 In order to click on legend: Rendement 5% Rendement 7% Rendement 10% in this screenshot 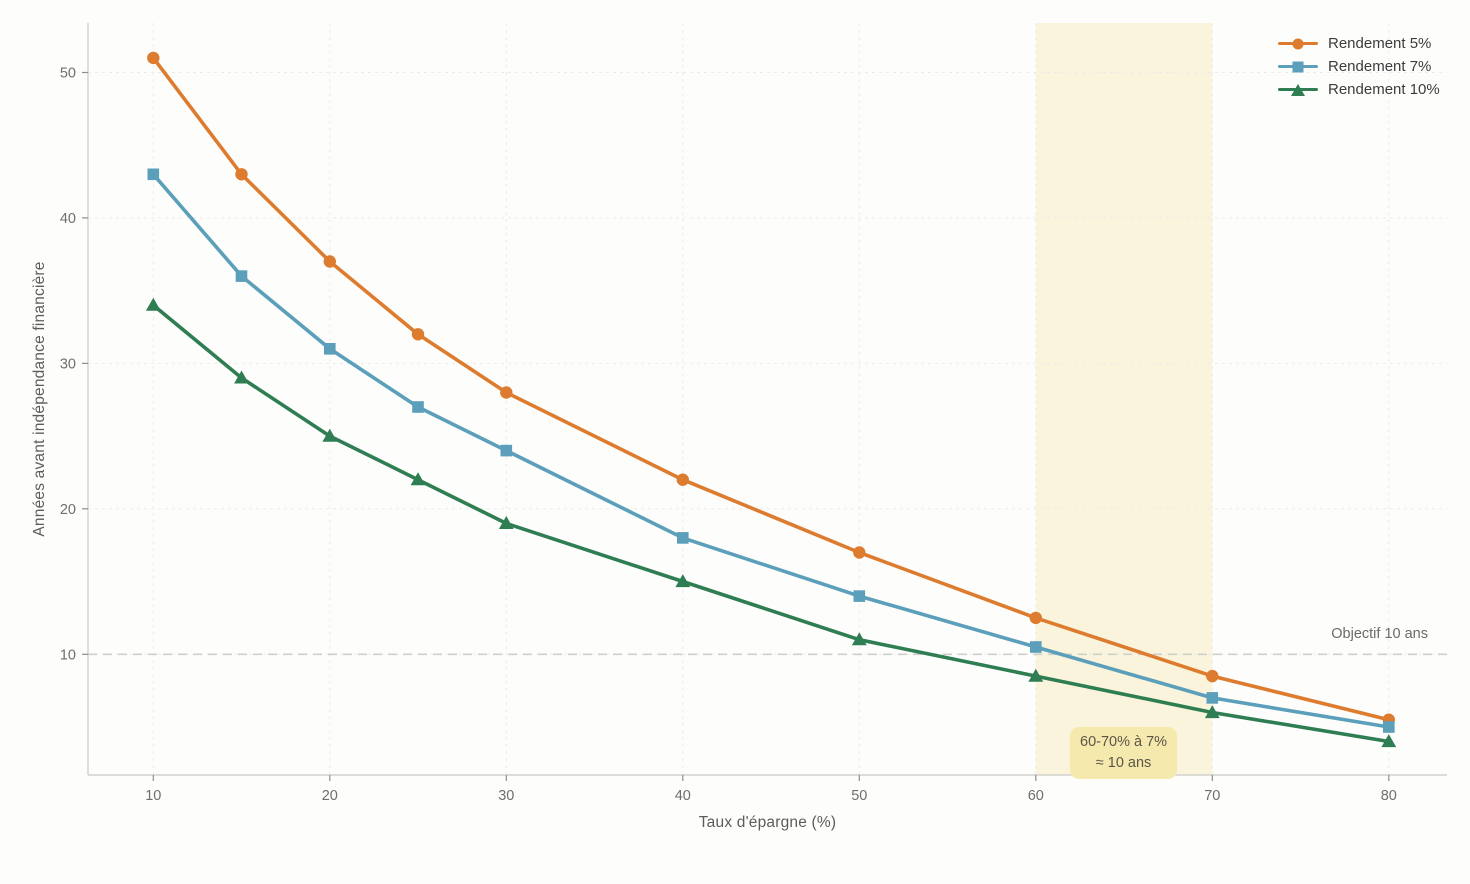, I will do `click(1359, 66)`.